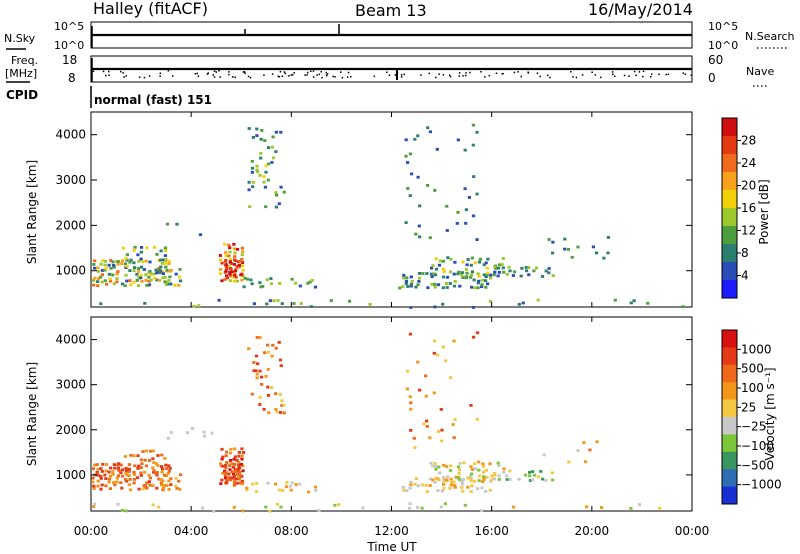 Image resolution: width=800 pixels, height=554 pixels. Describe the element at coordinates (70, 180) in the screenshot. I see `y-tick-label: 3000` at that location.